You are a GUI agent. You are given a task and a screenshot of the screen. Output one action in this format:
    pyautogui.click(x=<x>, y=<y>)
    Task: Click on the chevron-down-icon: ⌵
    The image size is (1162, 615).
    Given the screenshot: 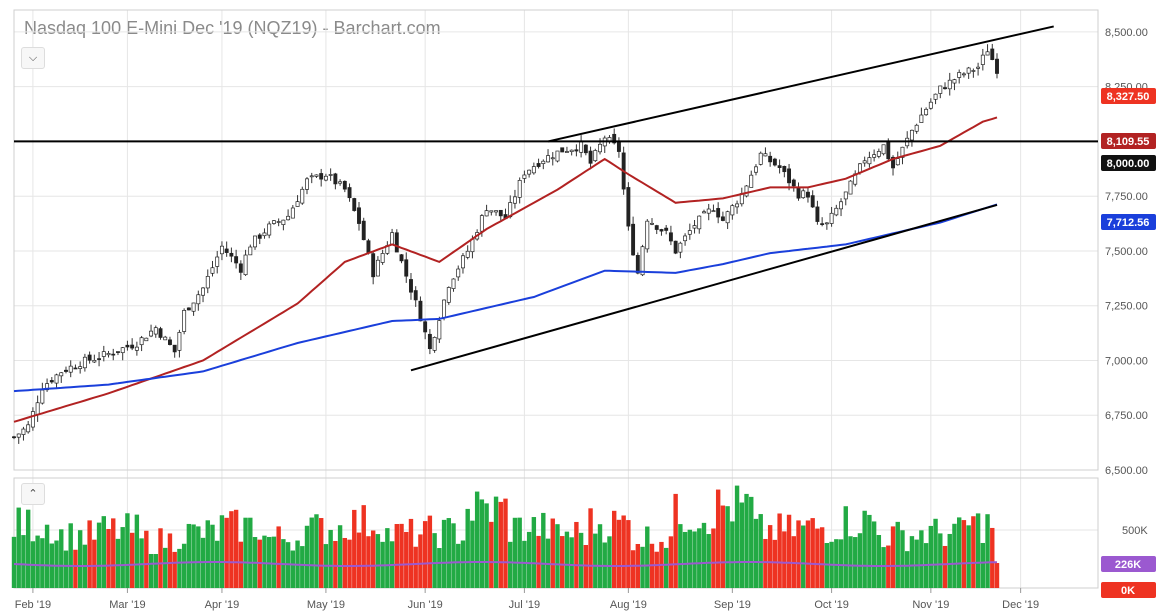 What is the action you would take?
    pyautogui.click(x=33, y=58)
    